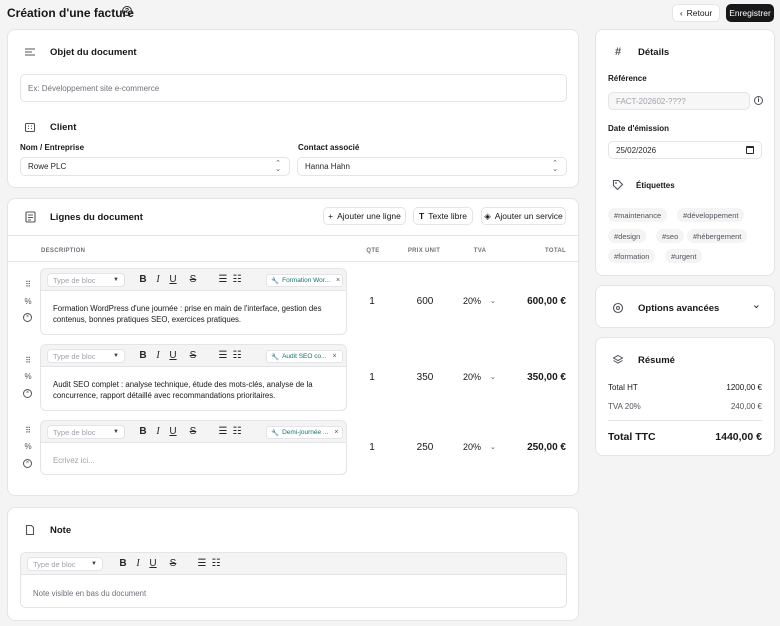 This screenshot has width=780, height=626. What do you see at coordinates (711, 215) in the screenshot?
I see `tag-chip: #développement` at bounding box center [711, 215].